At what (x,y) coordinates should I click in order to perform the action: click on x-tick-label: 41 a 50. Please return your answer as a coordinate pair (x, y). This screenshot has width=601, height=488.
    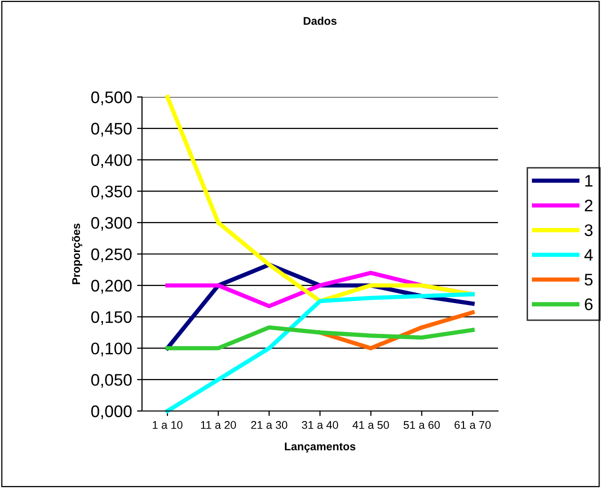
    Looking at the image, I should click on (370, 425).